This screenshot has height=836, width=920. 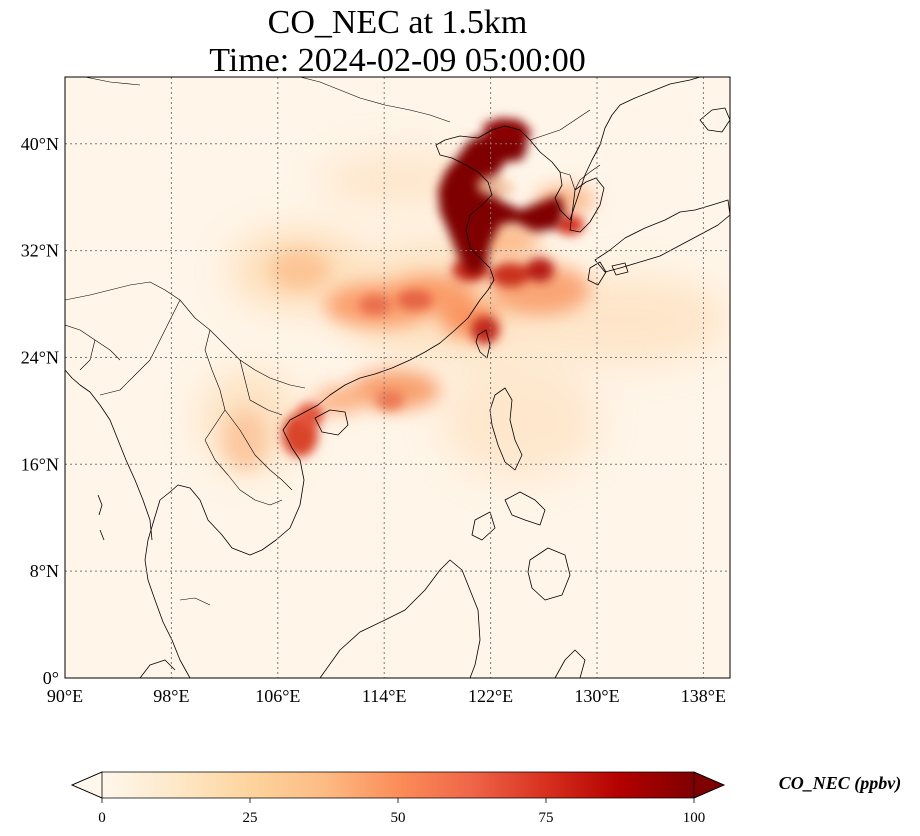 What do you see at coordinates (397, 22) in the screenshot?
I see `figure-title-line1: CO_NEC at 1.5km` at bounding box center [397, 22].